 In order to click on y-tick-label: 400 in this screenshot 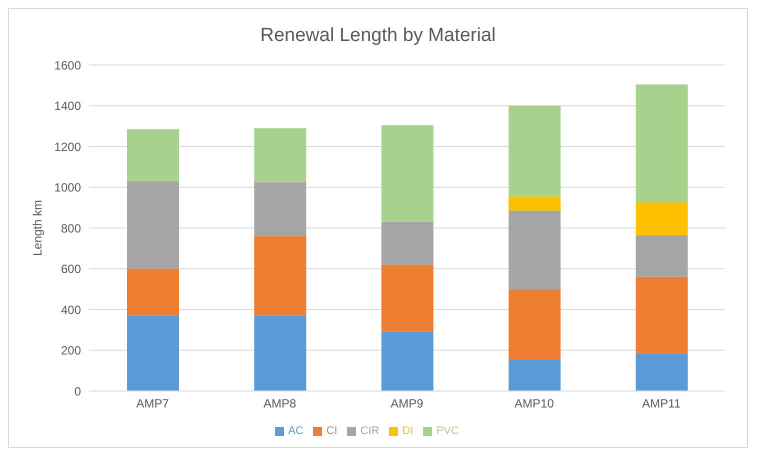, I will do `click(71, 309)`.